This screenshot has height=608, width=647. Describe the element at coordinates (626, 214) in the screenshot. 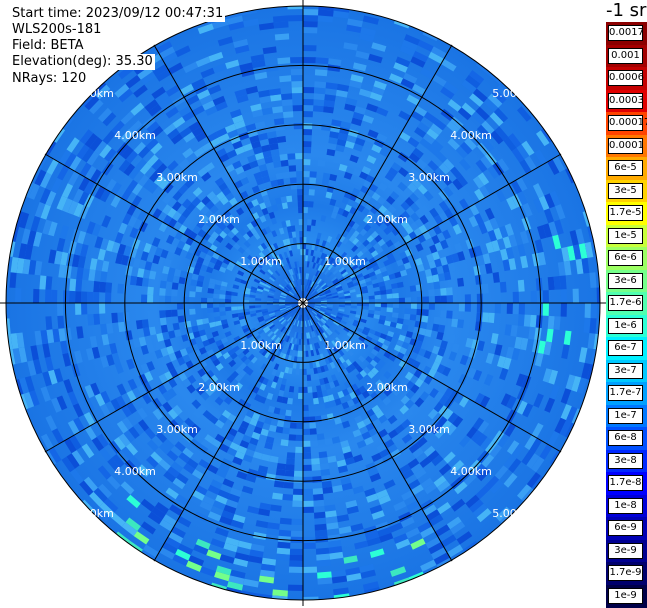

I see `colorbar-swatch: 1.7e-5` at that location.